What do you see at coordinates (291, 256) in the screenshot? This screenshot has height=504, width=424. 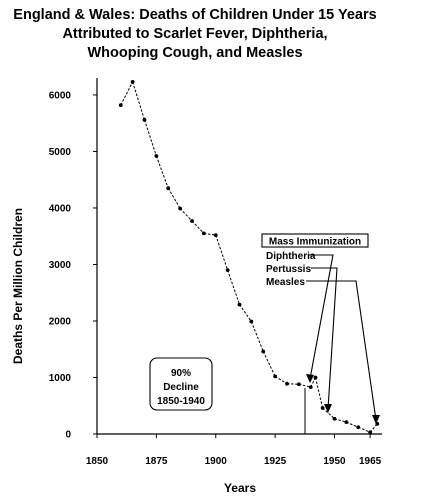 I see `legend-diphtheria: Diphtheria` at bounding box center [291, 256].